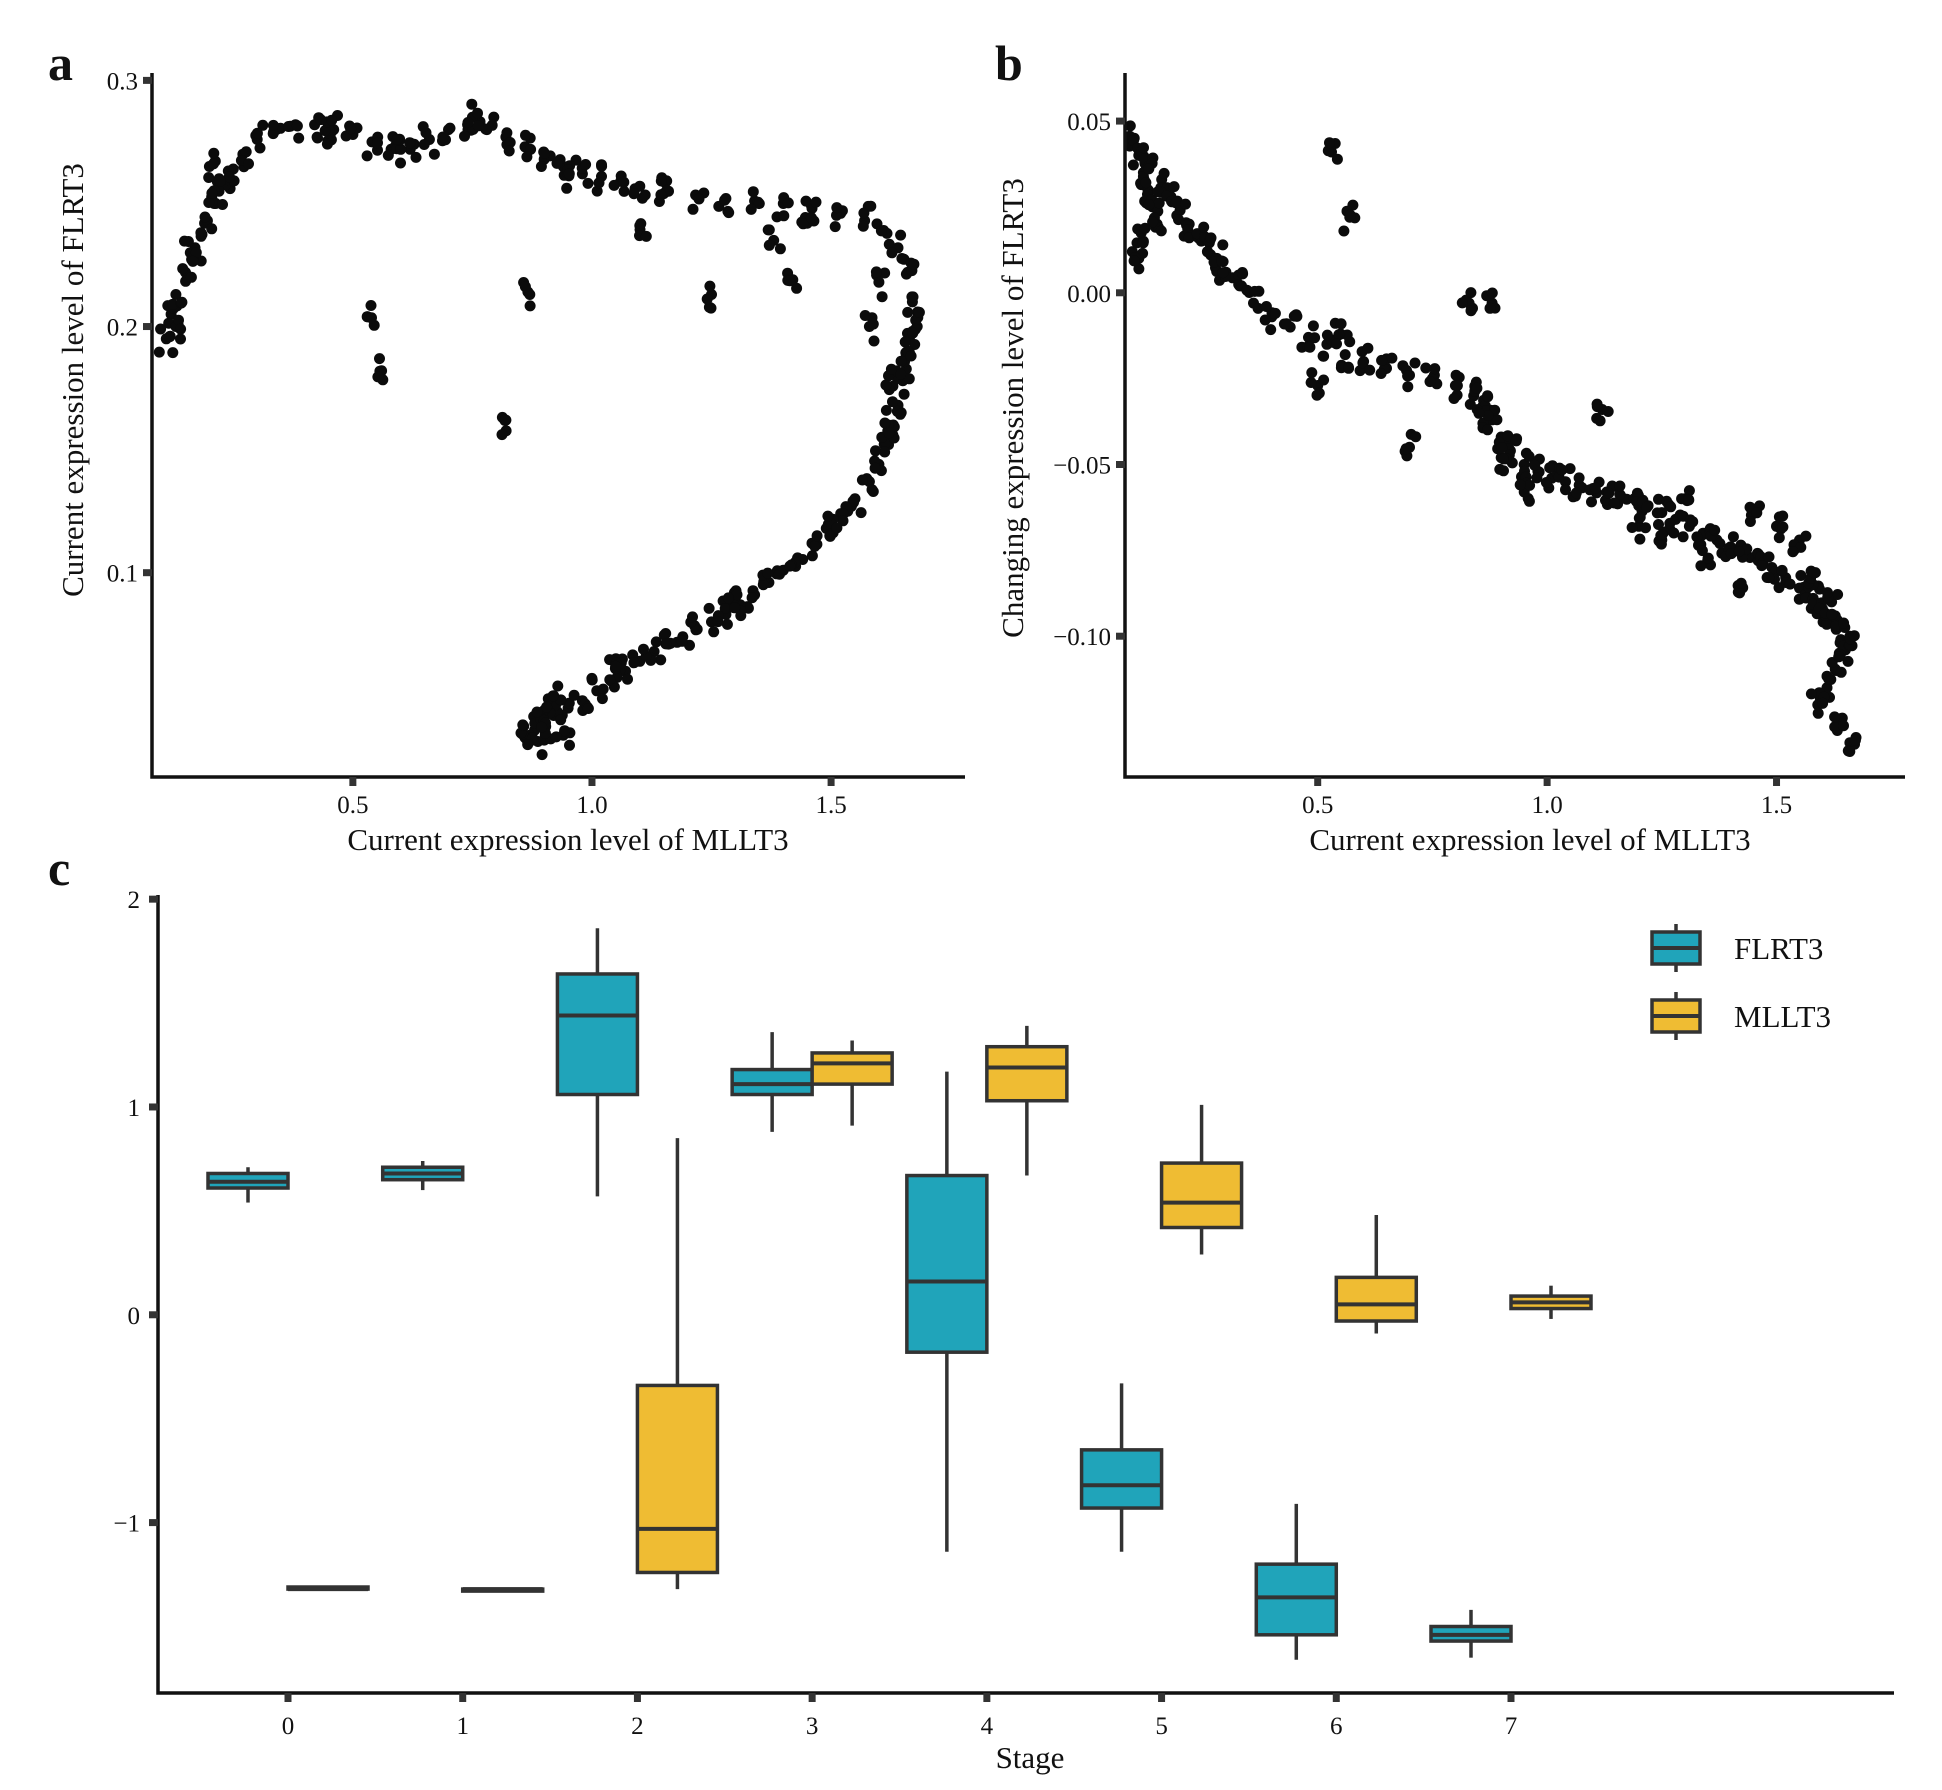 The image size is (1942, 1790). Describe the element at coordinates (1009, 63) in the screenshot. I see `panel-b-letter: b` at that location.